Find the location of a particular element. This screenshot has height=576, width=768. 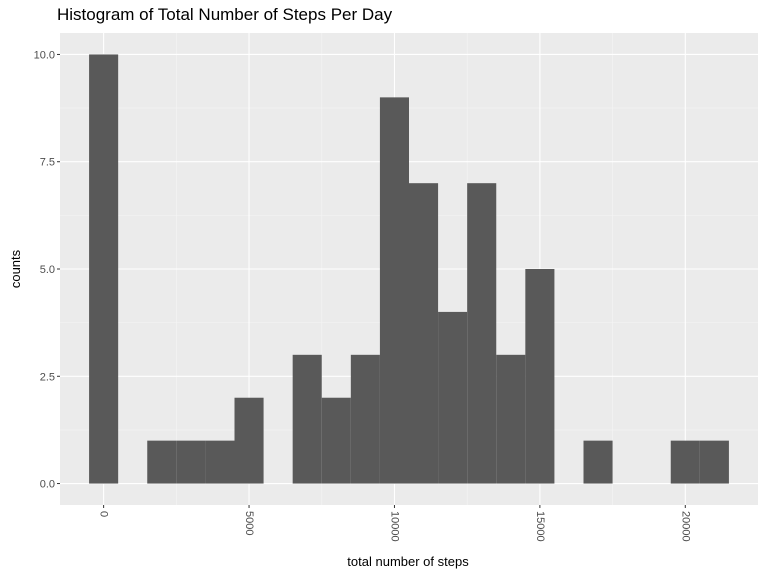

y-tick-label: 2.5 is located at coordinates (47, 377).